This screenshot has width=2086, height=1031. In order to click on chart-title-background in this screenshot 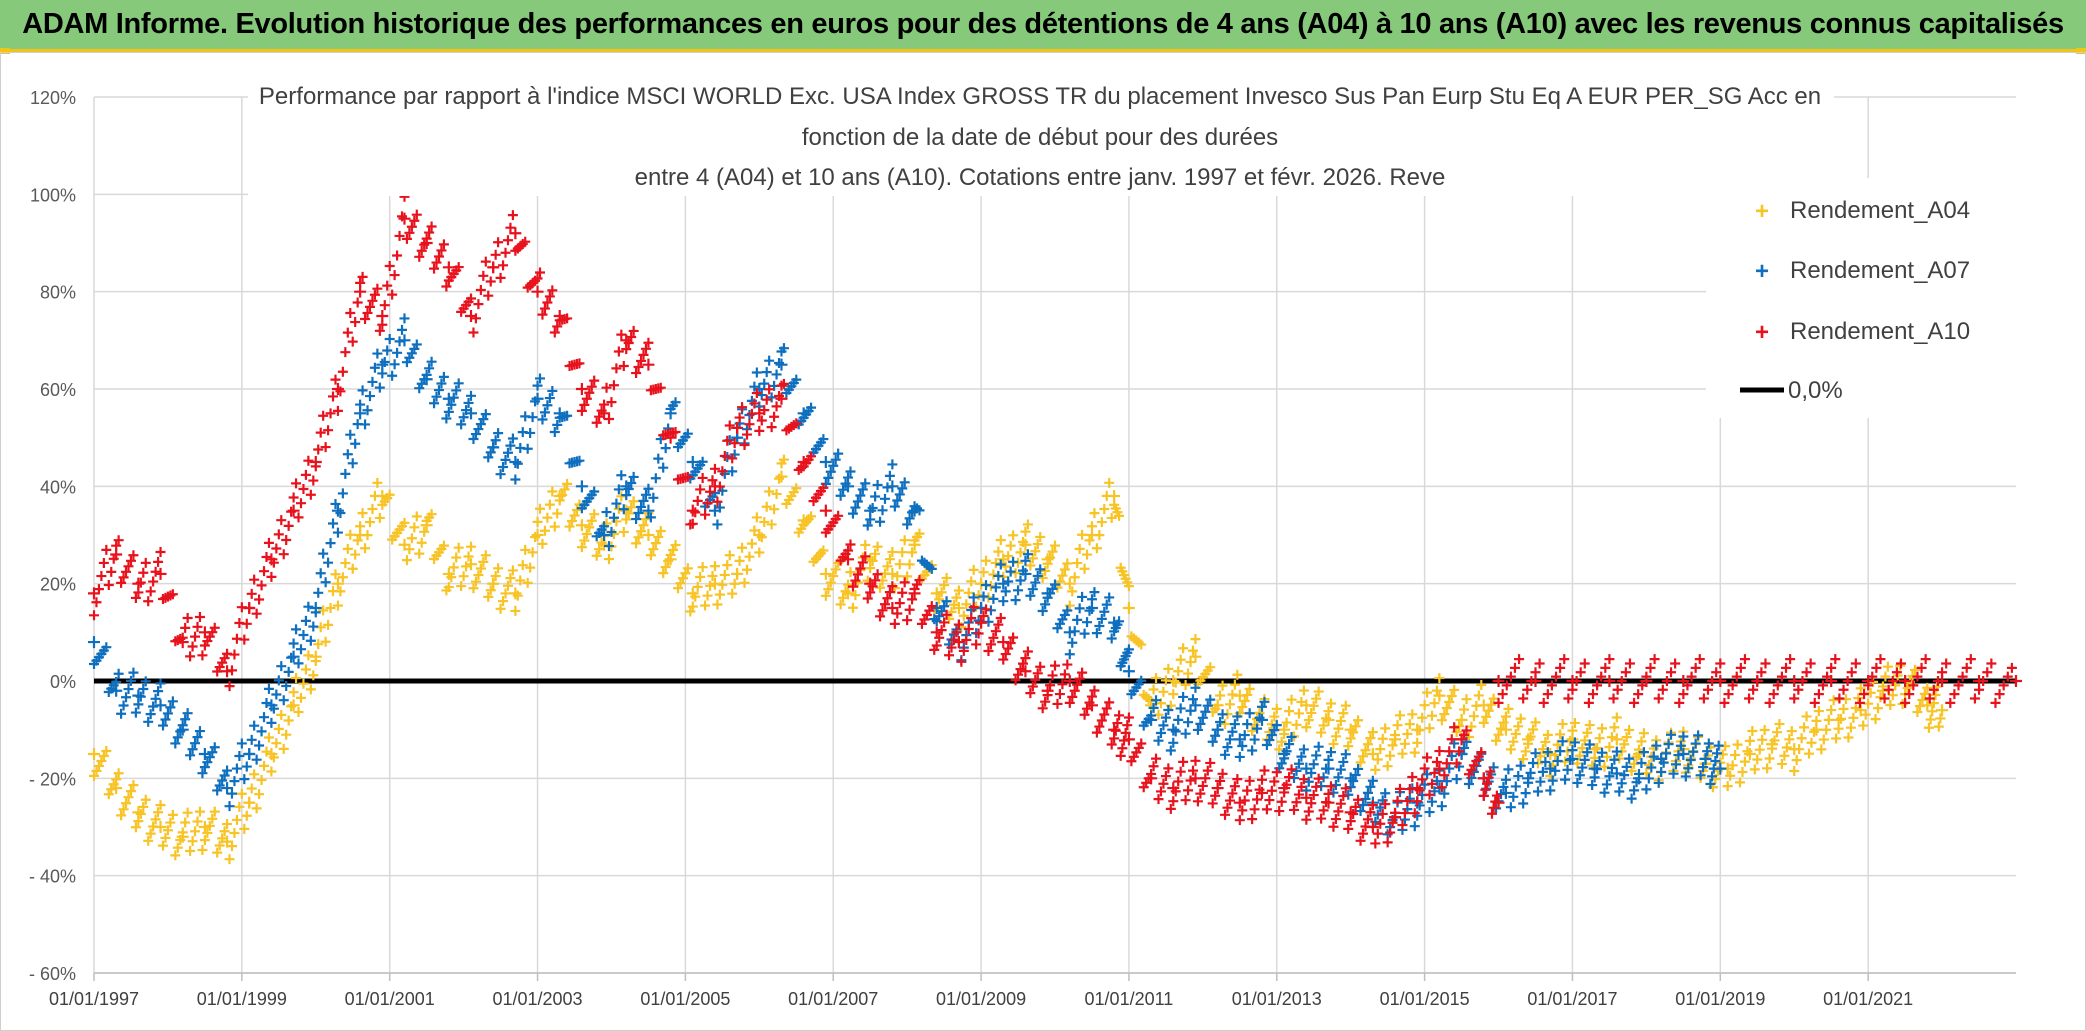, I will do `click(1041, 136)`.